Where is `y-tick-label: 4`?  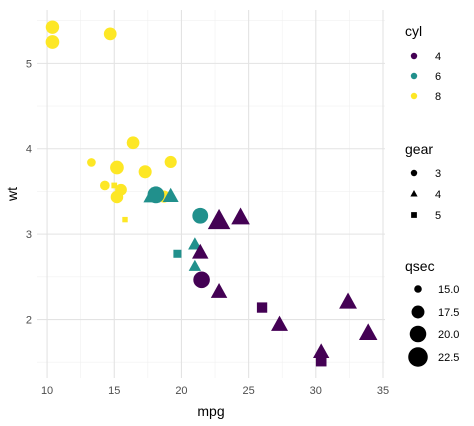 y-tick-label: 4 is located at coordinates (29, 150).